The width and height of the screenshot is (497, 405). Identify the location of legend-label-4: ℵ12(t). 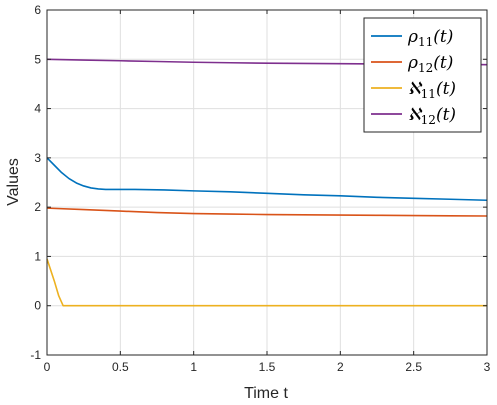
(432, 116).